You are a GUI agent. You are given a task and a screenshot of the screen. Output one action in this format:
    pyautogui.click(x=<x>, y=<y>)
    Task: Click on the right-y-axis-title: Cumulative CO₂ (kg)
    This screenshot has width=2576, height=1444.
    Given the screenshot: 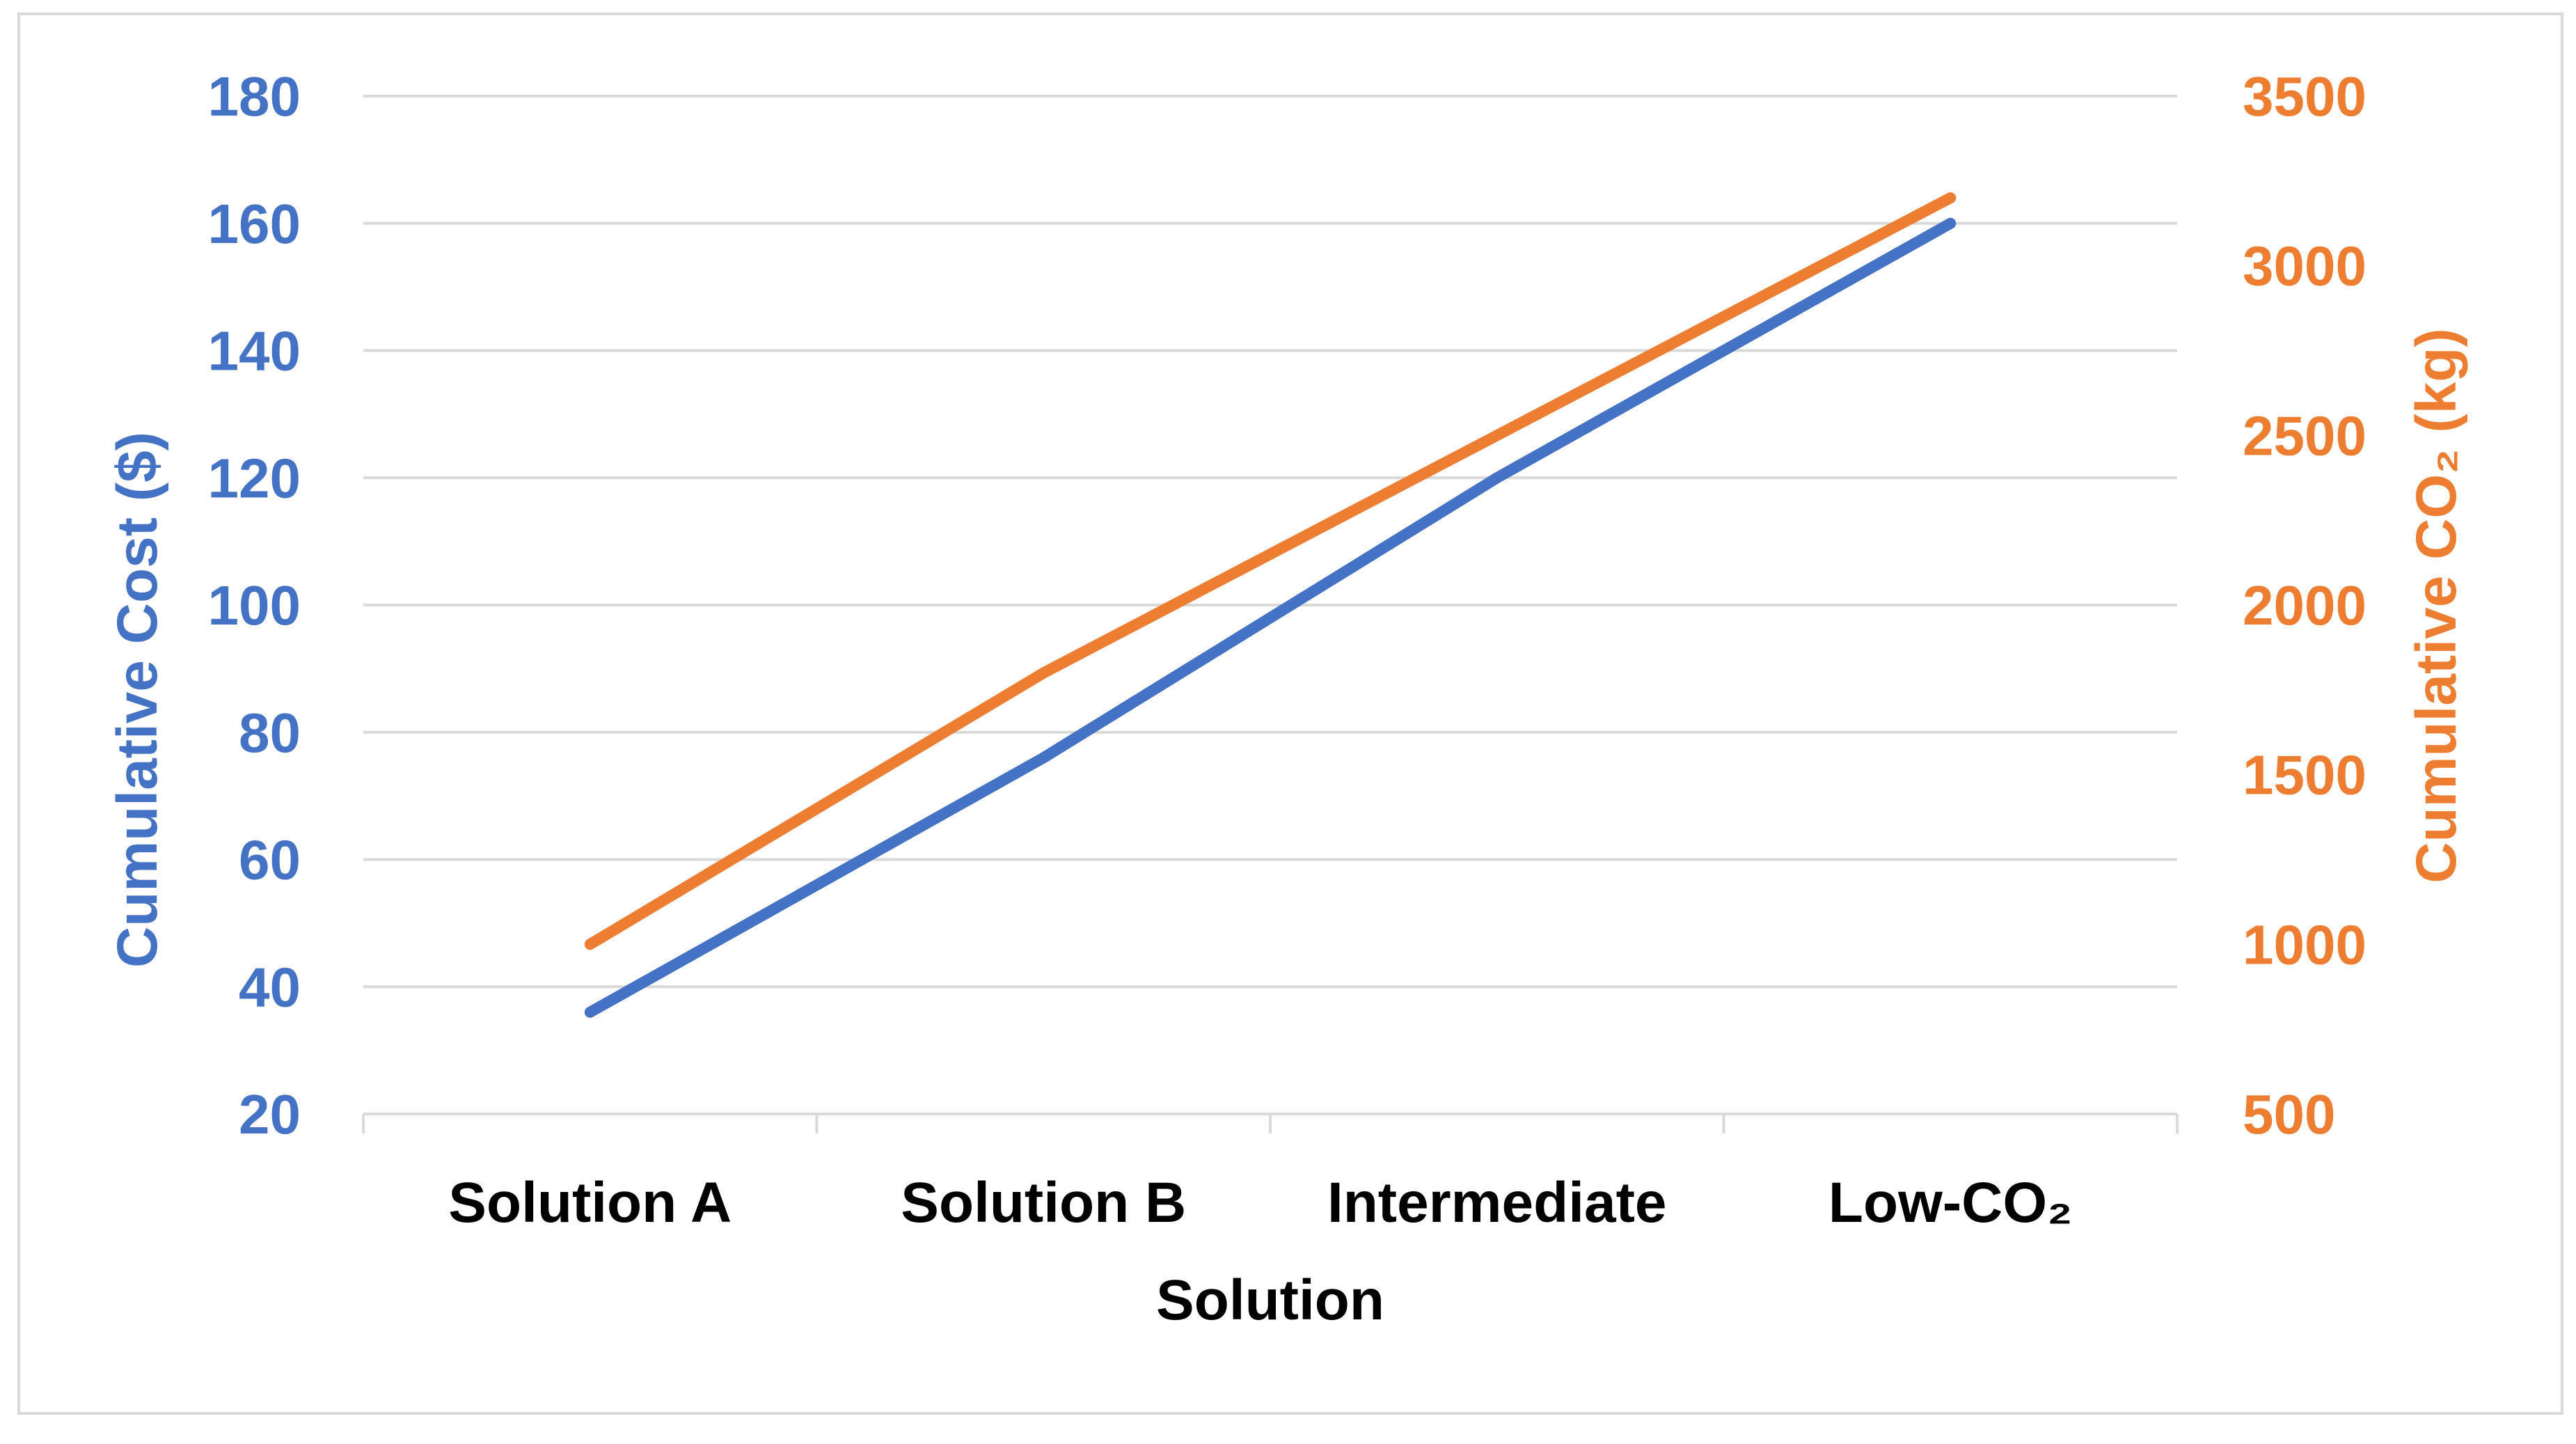 What is the action you would take?
    pyautogui.click(x=2436, y=605)
    